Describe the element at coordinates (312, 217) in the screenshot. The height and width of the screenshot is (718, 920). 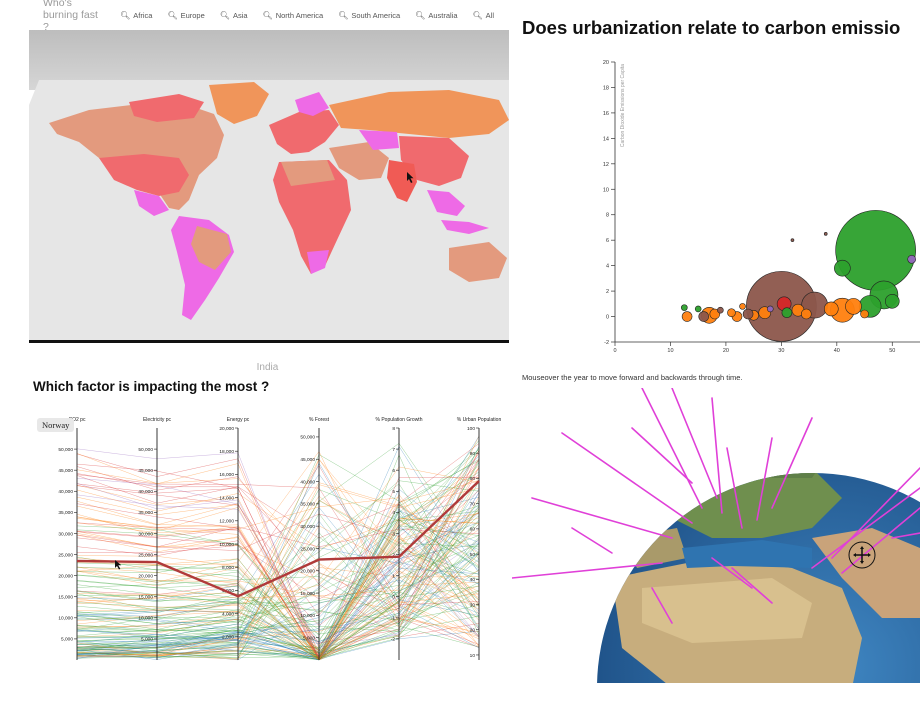
I see `region-shape-africa` at that location.